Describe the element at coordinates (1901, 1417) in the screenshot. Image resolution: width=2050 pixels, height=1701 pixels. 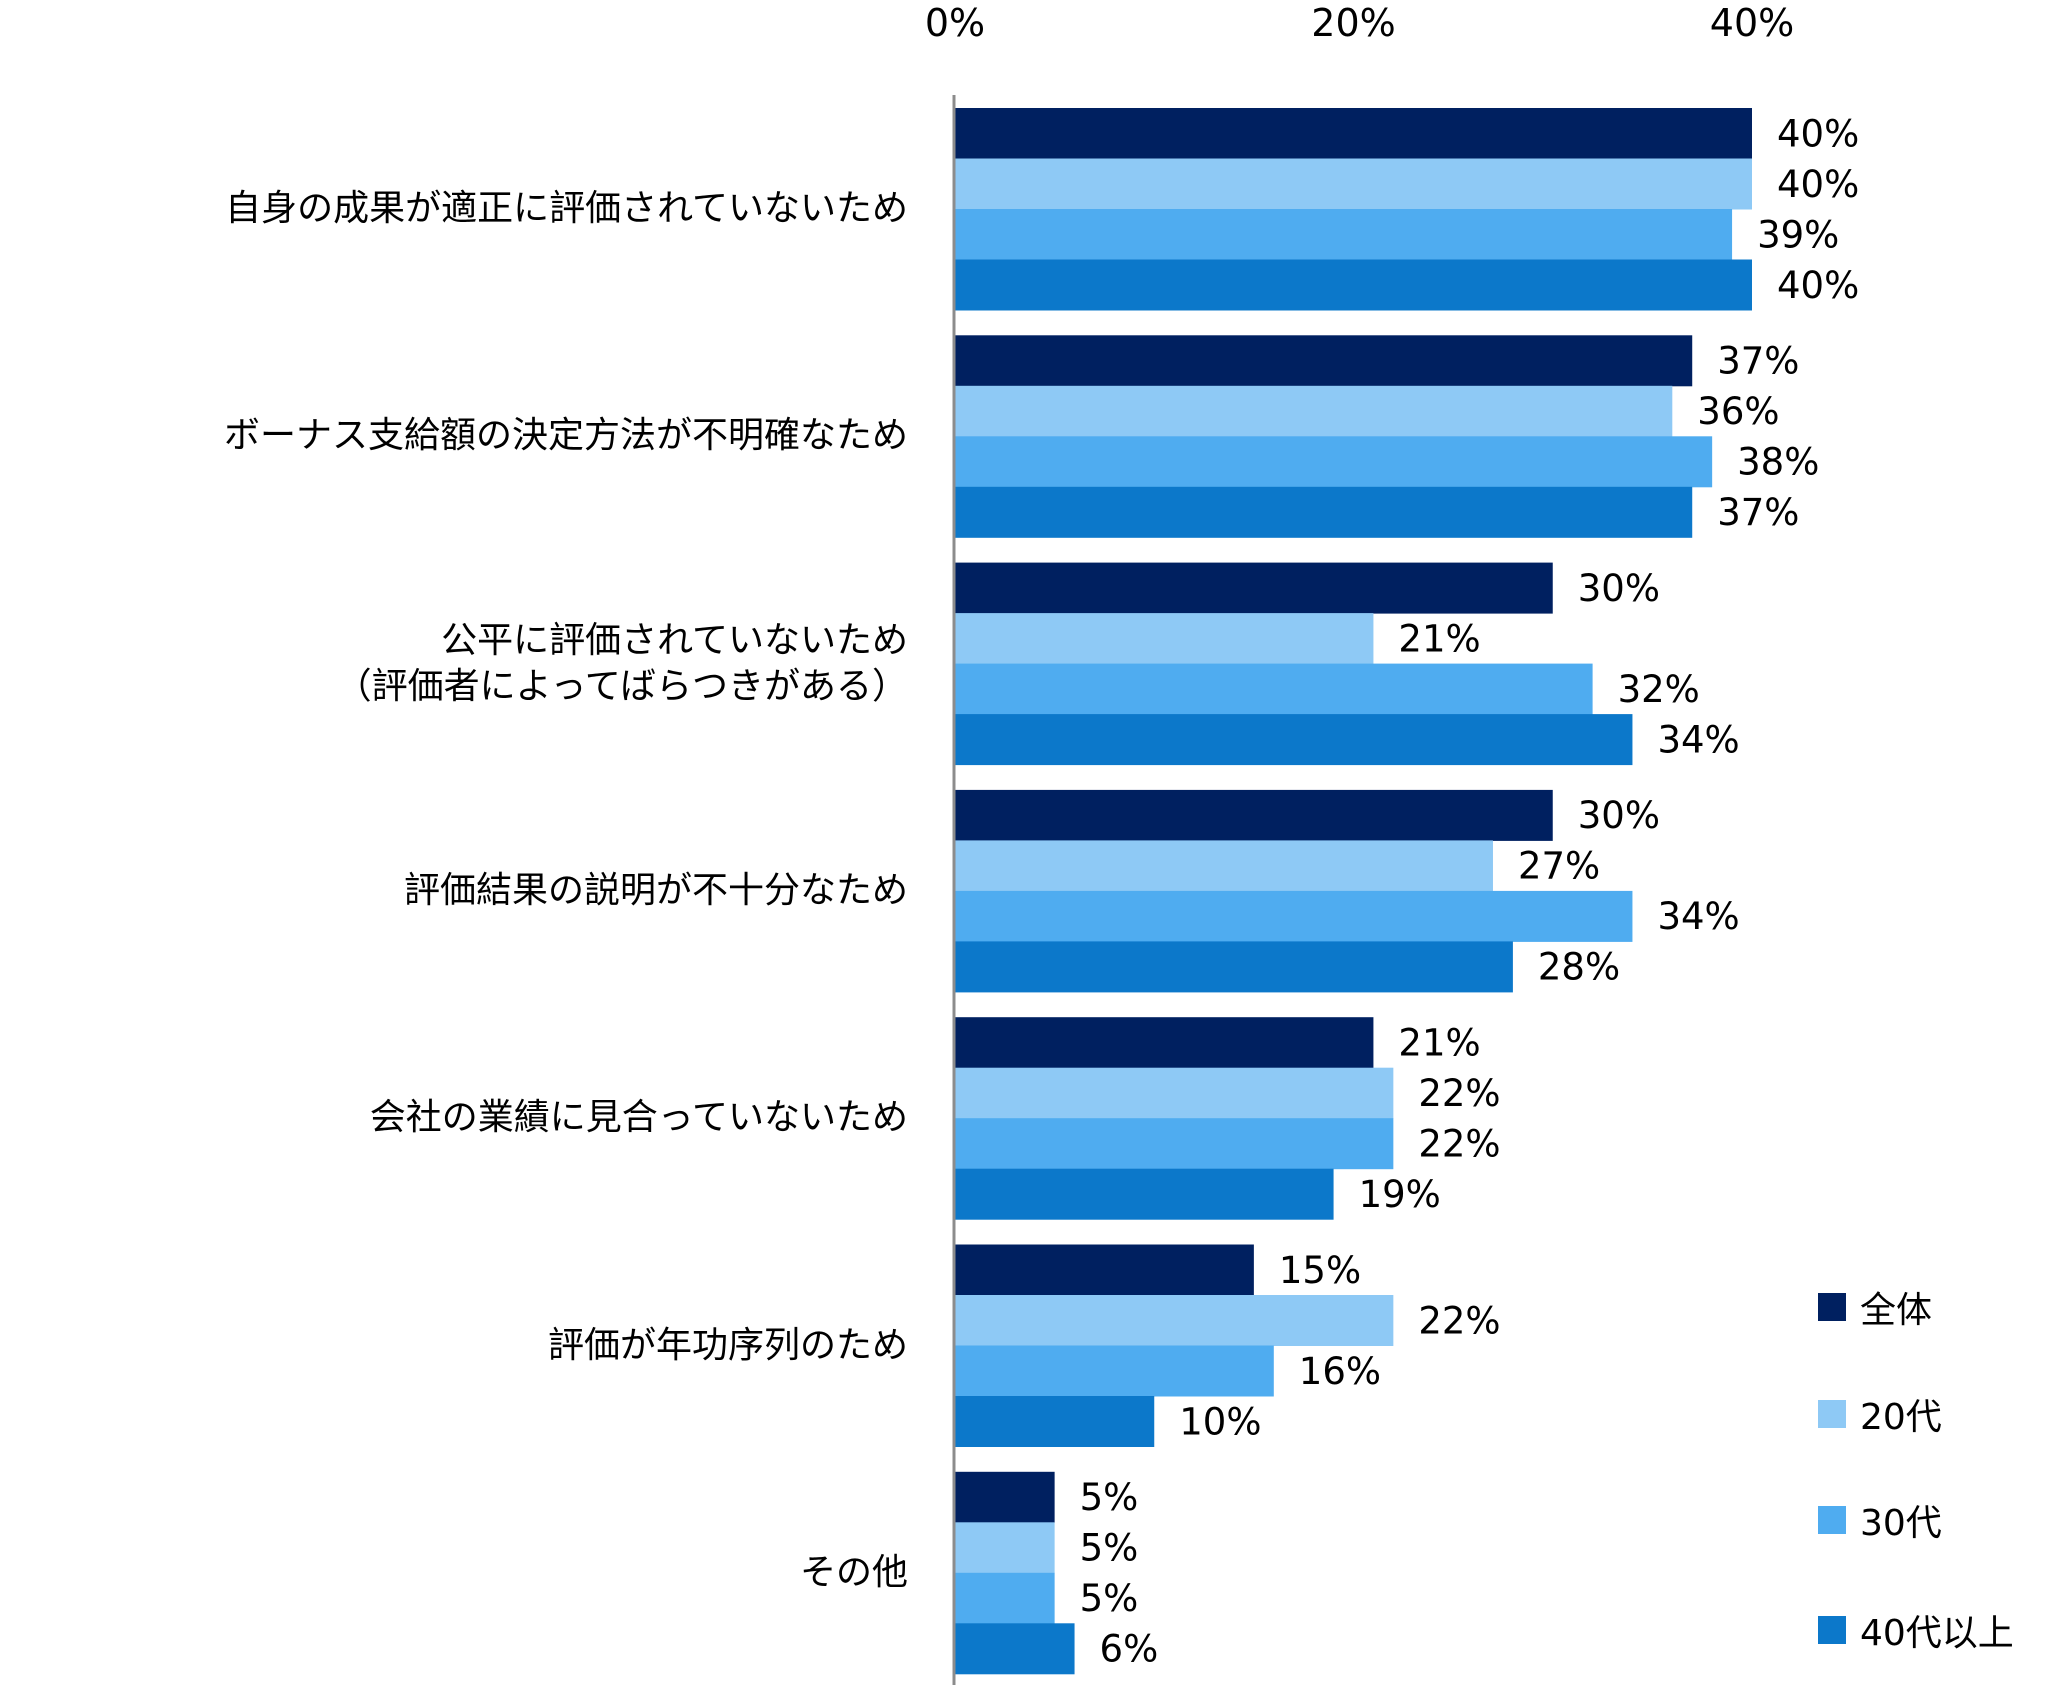
I see `legend-label: 20代` at that location.